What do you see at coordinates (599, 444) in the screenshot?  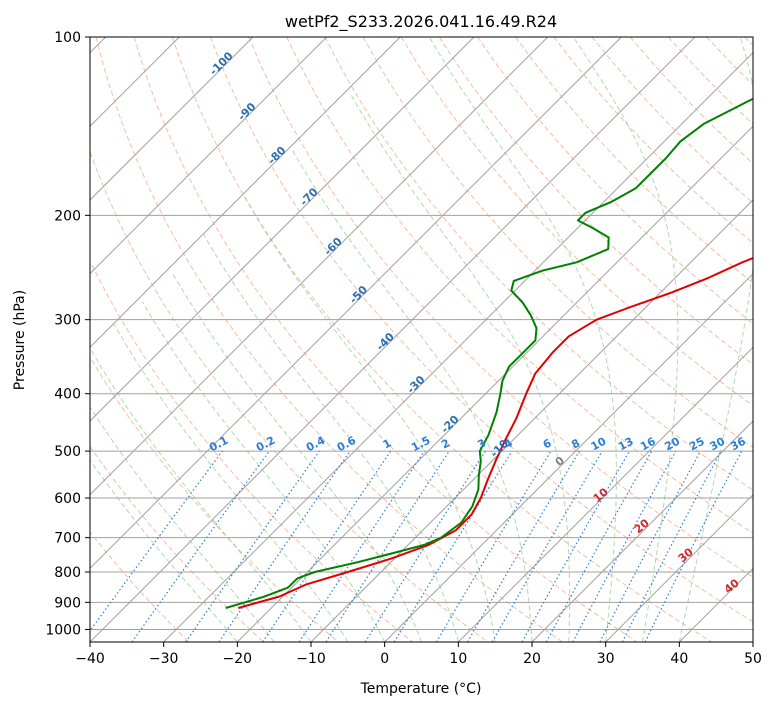 I see `mixing-ratio-label: 10` at bounding box center [599, 444].